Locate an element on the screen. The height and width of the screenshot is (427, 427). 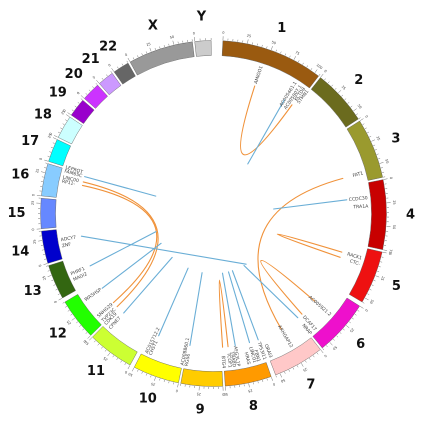
gene-label: WASHSP is located at coordinates (93, 295).